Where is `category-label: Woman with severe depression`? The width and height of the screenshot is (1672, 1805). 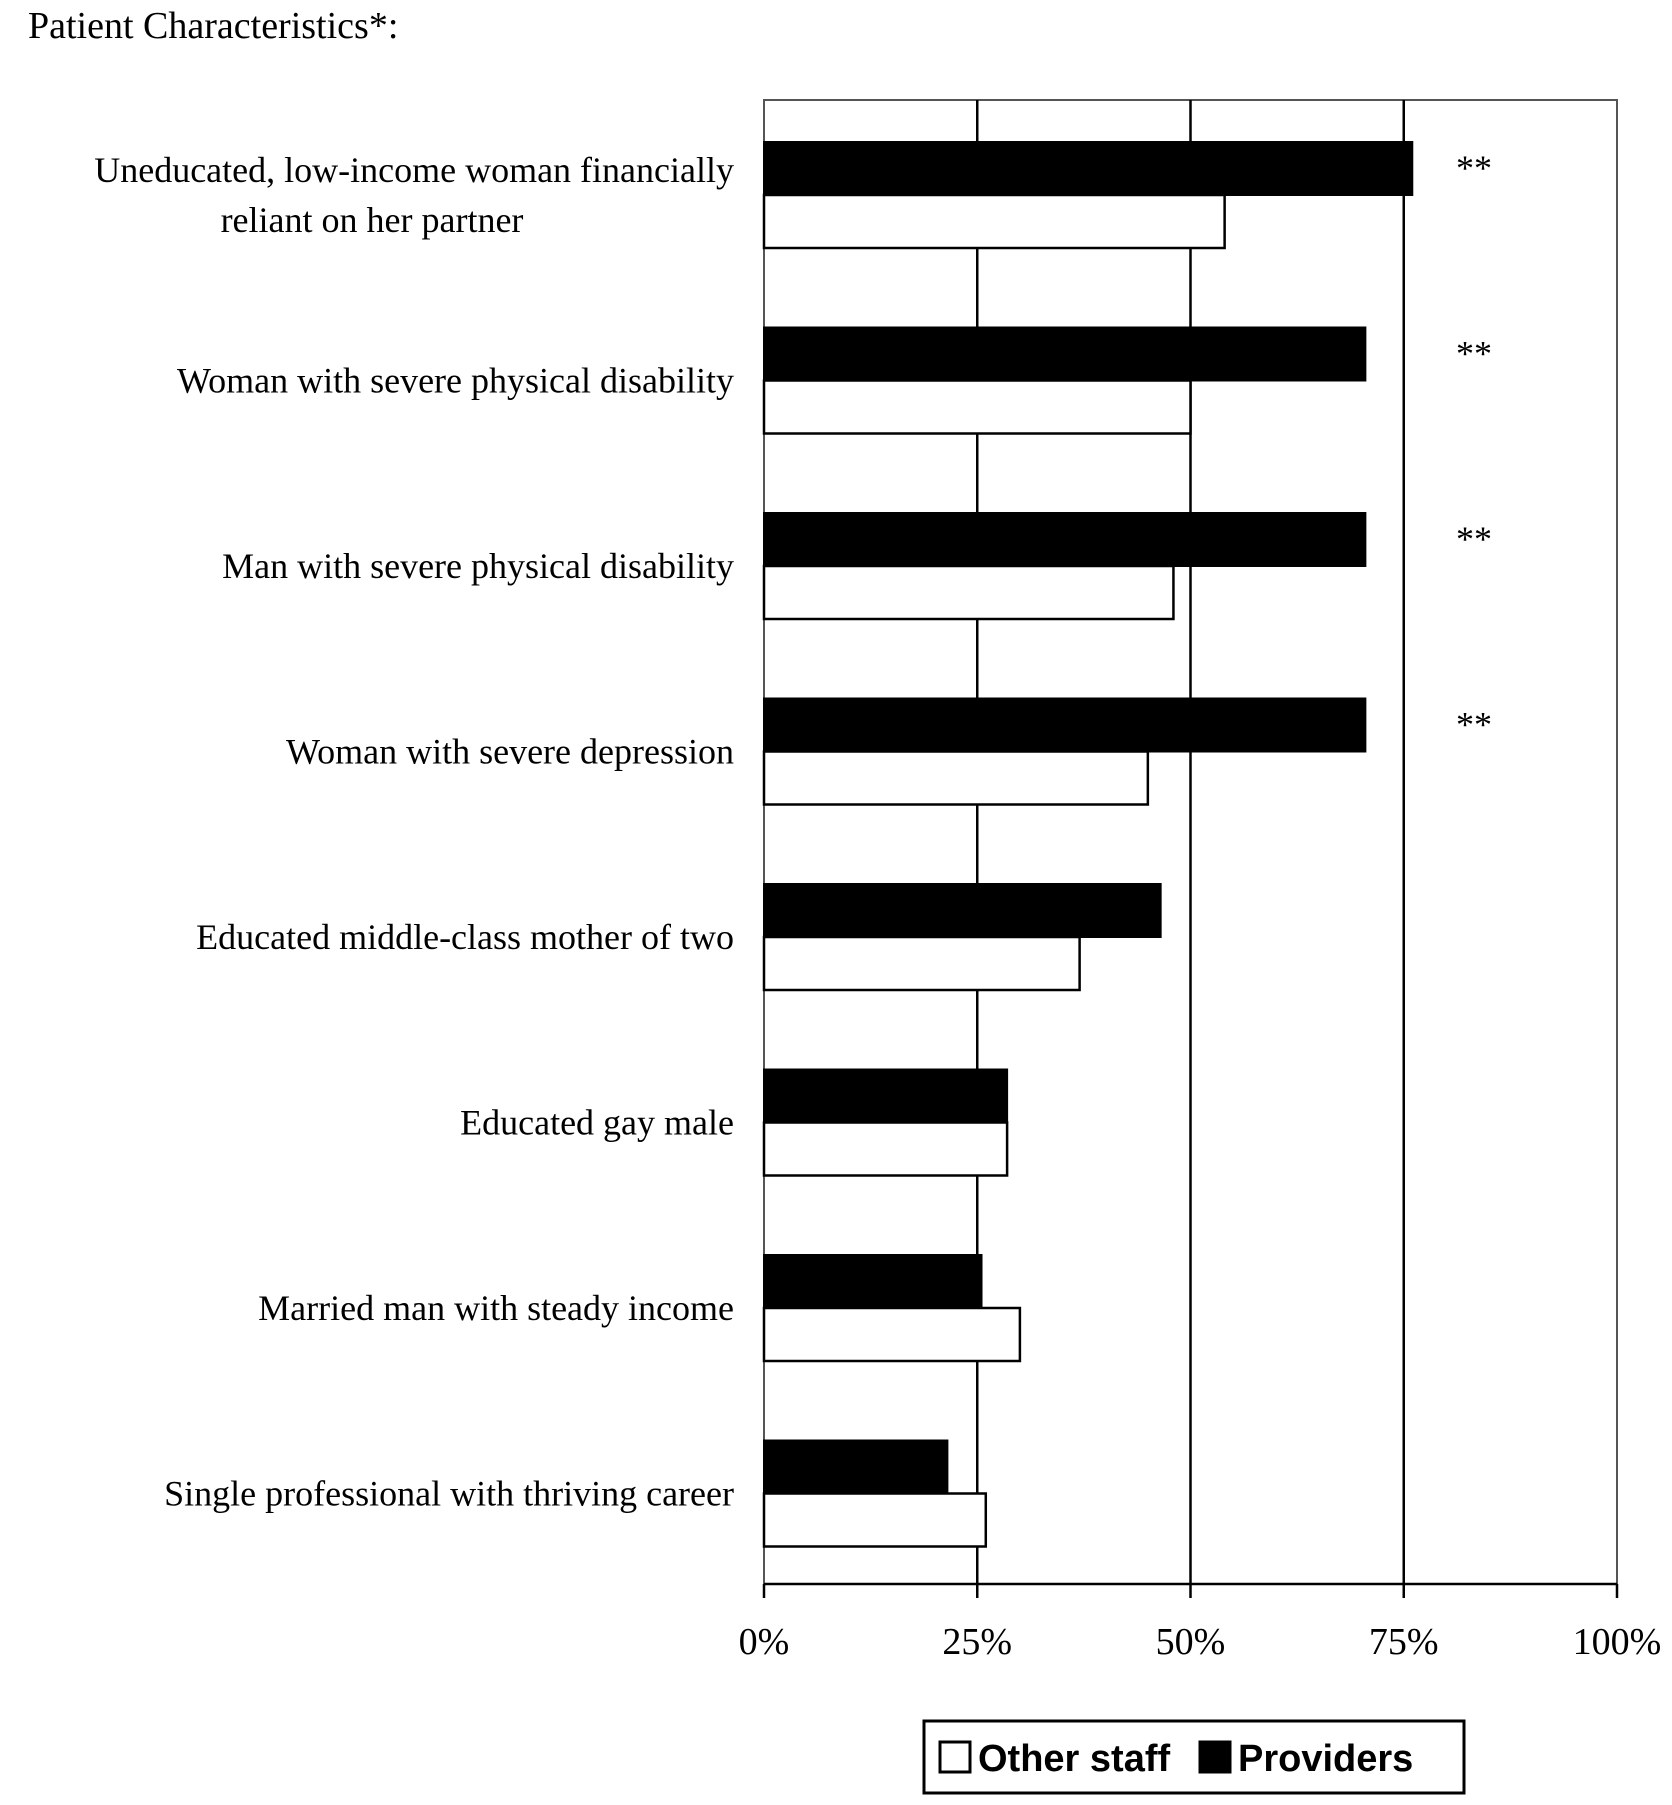 category-label: Woman with severe depression is located at coordinates (510, 752).